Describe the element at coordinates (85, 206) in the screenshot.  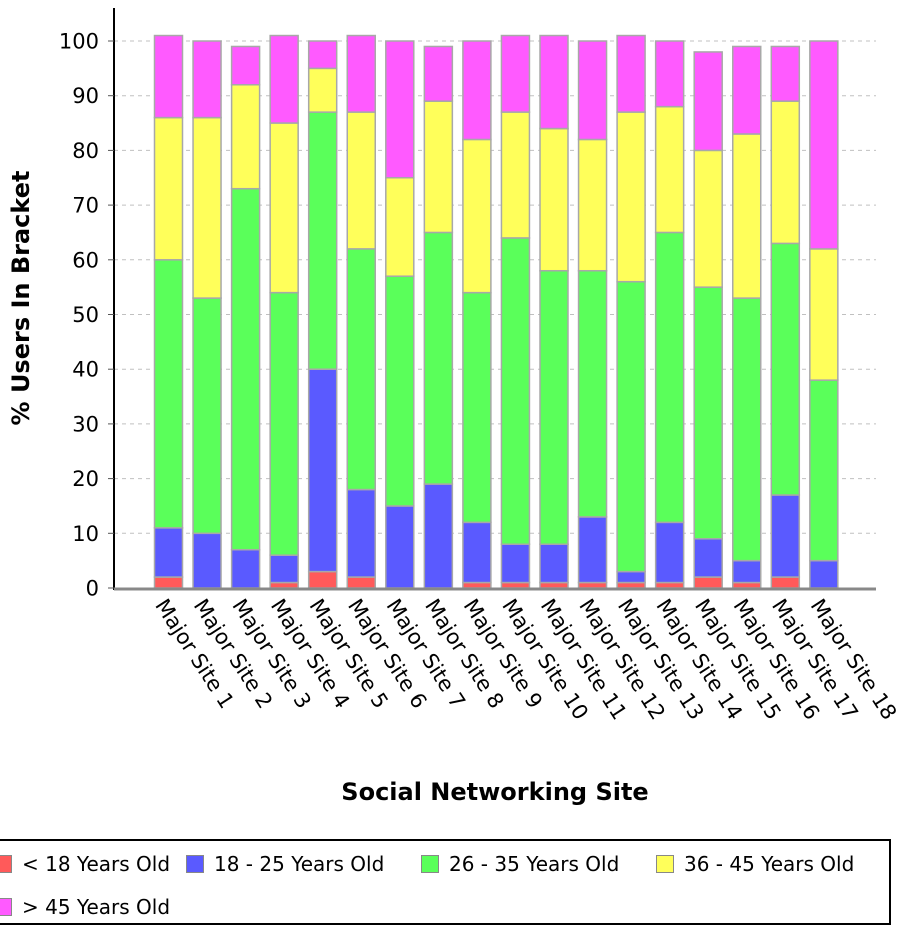
I see `y-tick-label: 70` at that location.